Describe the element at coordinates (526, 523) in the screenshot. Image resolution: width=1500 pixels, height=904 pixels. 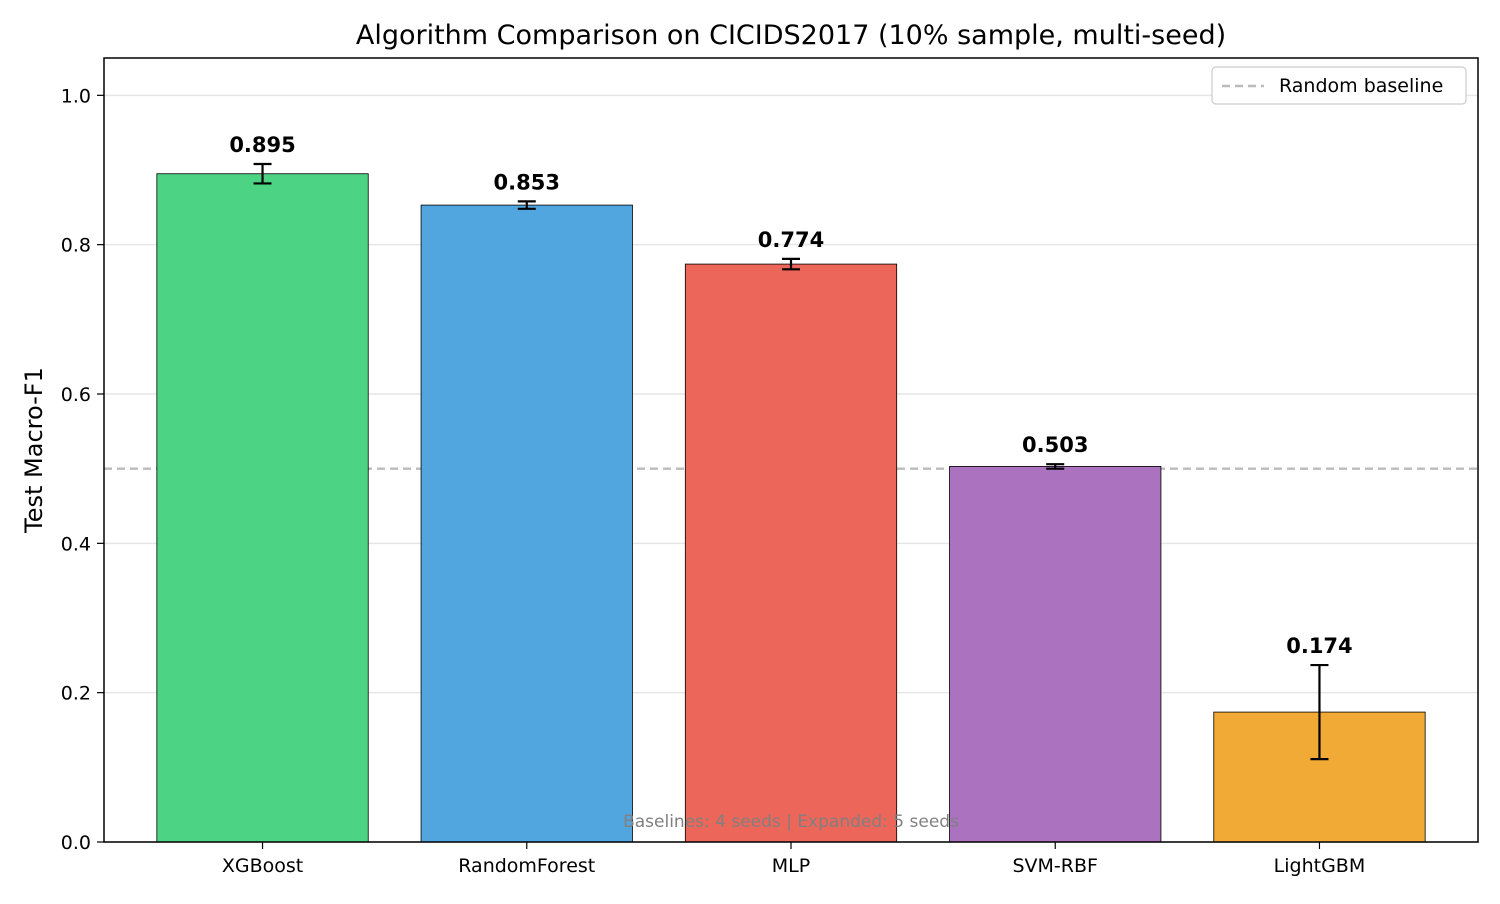
I see `bar-randomforest` at that location.